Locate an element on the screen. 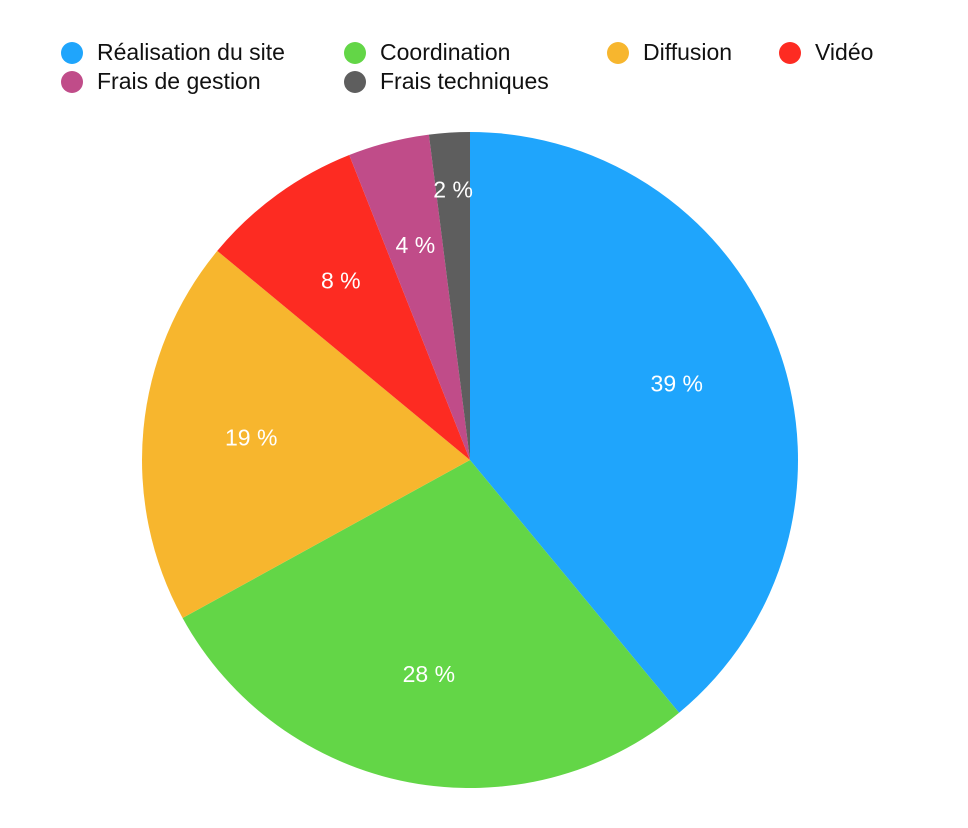 Image resolution: width=968 pixels, height=828 pixels. legend-label: Vidéo is located at coordinates (844, 52).